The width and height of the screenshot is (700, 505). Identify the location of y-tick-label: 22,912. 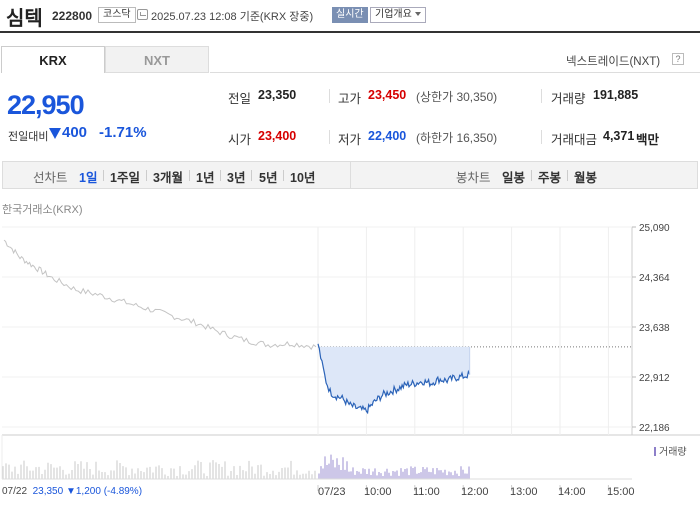
(654, 378).